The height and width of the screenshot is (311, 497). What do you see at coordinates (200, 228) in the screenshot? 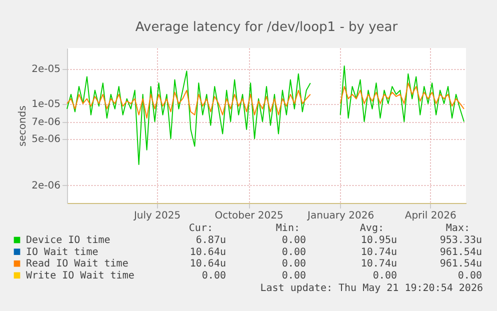
I see `text: Cur:` at bounding box center [200, 228].